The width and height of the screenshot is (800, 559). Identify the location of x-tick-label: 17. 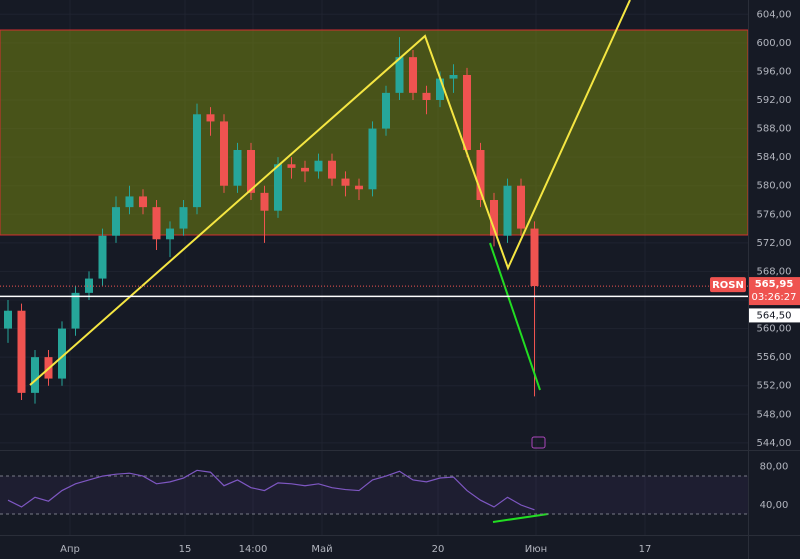
(645, 549).